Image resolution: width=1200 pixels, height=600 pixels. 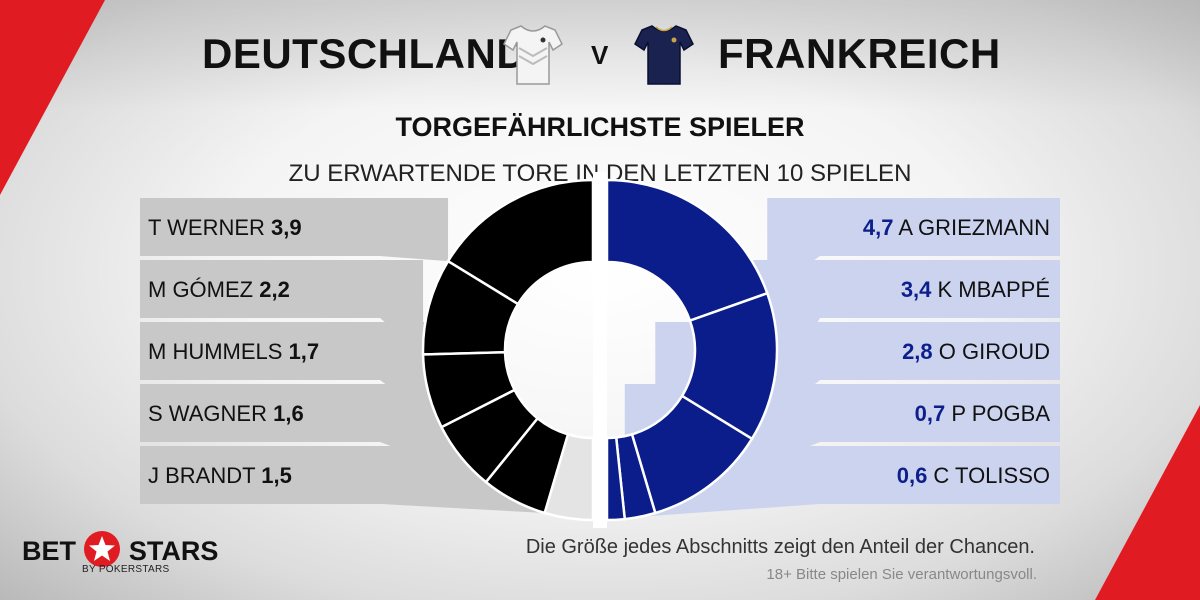 I want to click on de-player-value-4: 1,5, so click(x=276, y=475).